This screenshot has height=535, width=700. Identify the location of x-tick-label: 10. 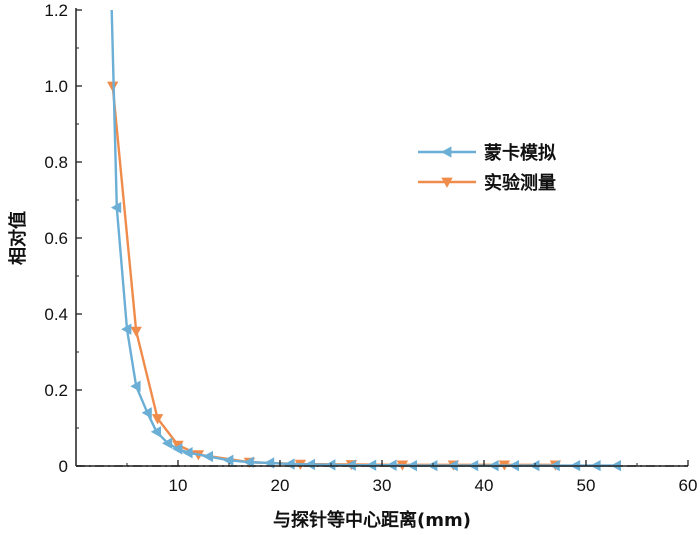
(178, 485).